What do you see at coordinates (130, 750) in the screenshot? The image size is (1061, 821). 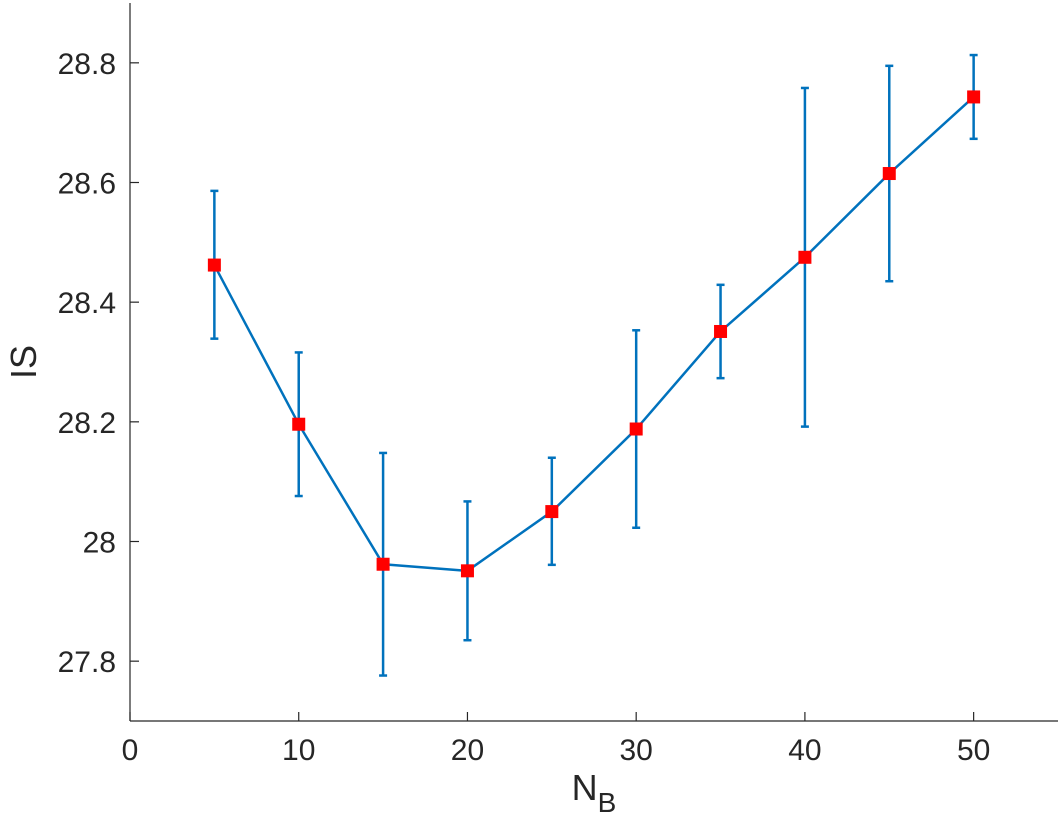 I see `x-tick-label: 0` at bounding box center [130, 750].